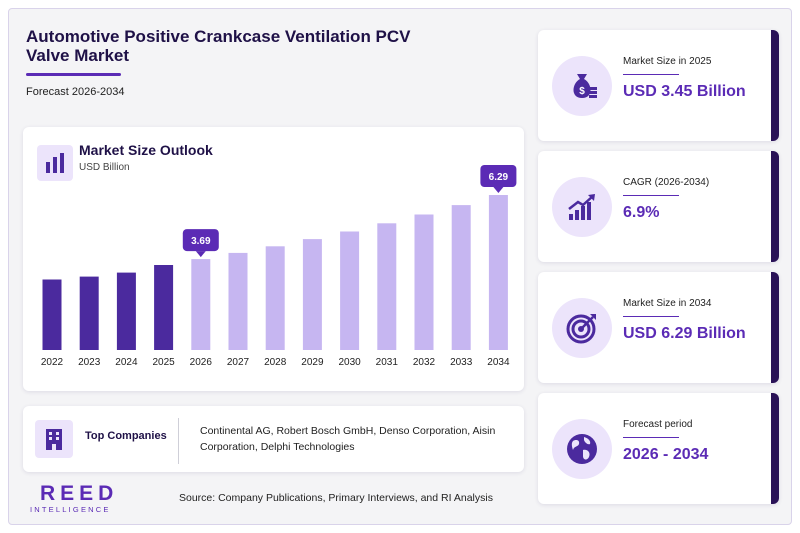  I want to click on chart-unit-label: USD Billion, so click(104, 167).